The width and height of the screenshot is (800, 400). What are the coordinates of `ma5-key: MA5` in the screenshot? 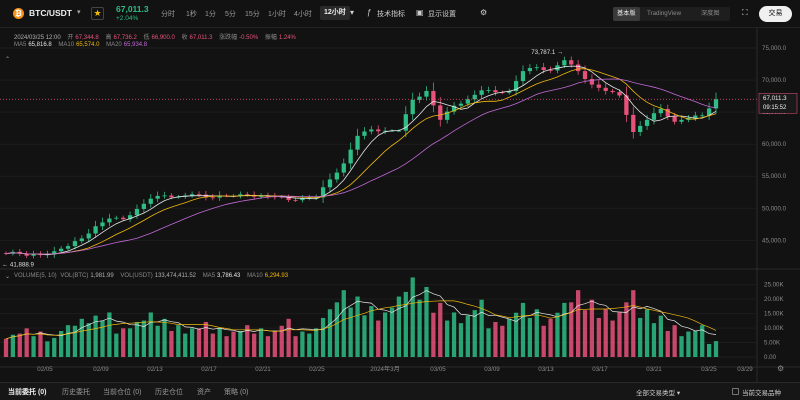 It's located at (20, 45).